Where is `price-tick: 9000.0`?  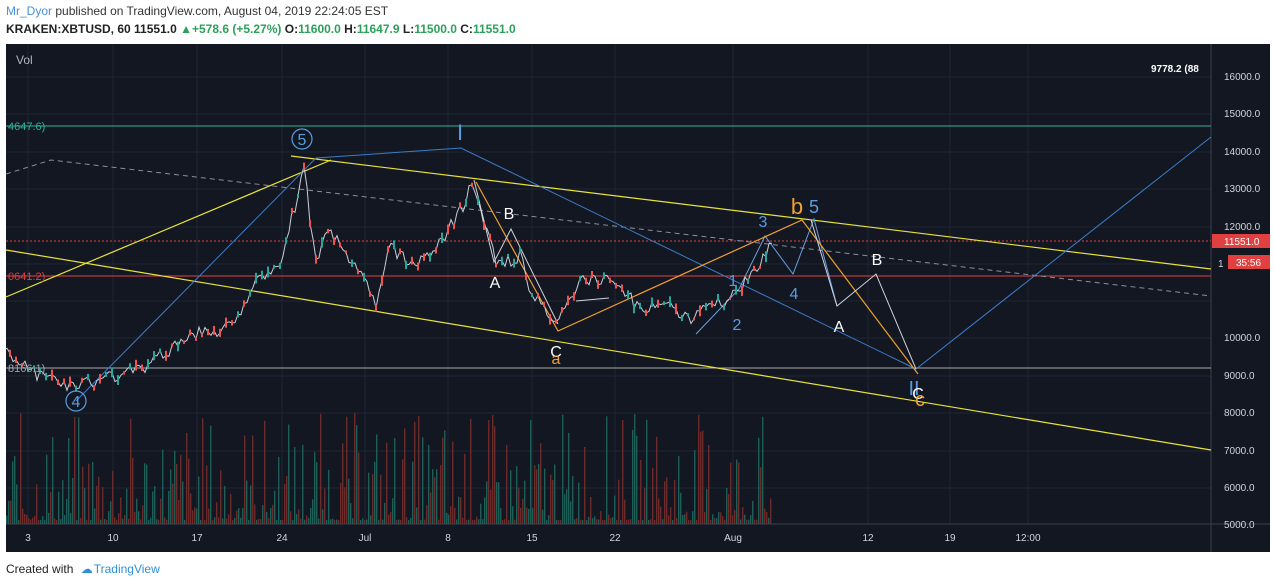 price-tick: 9000.0 is located at coordinates (1239, 376).